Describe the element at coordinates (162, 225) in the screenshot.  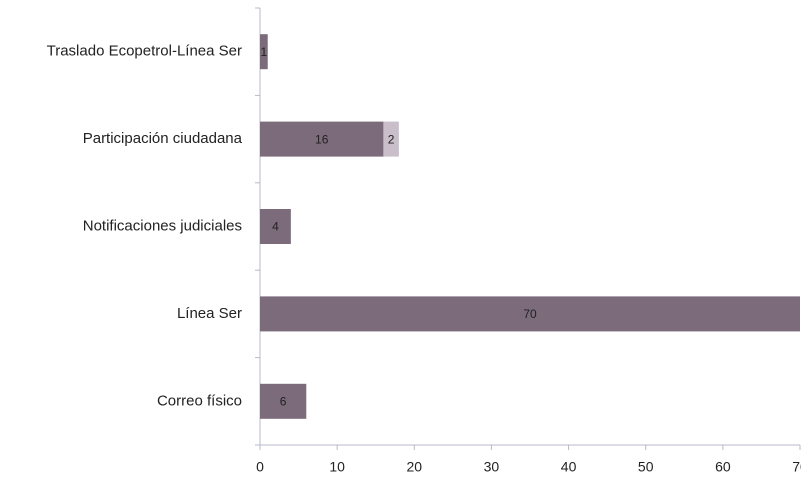
I see `category-label: Notificaciones judiciales` at that location.